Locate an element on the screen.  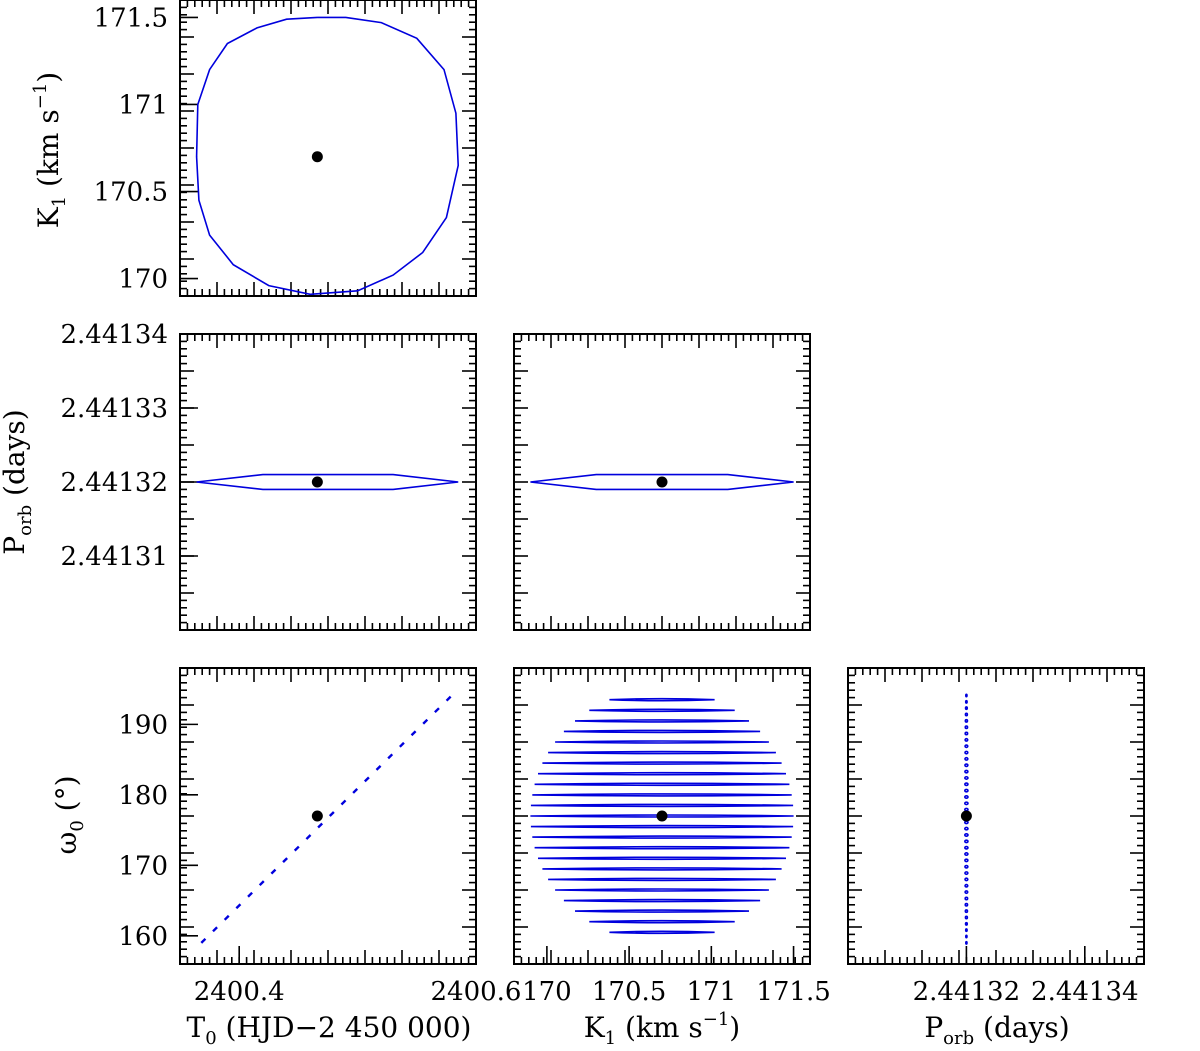
panel-middle-left: 2.44131 2.44132 2.44133 2.44134 is located at coordinates (268, 475).